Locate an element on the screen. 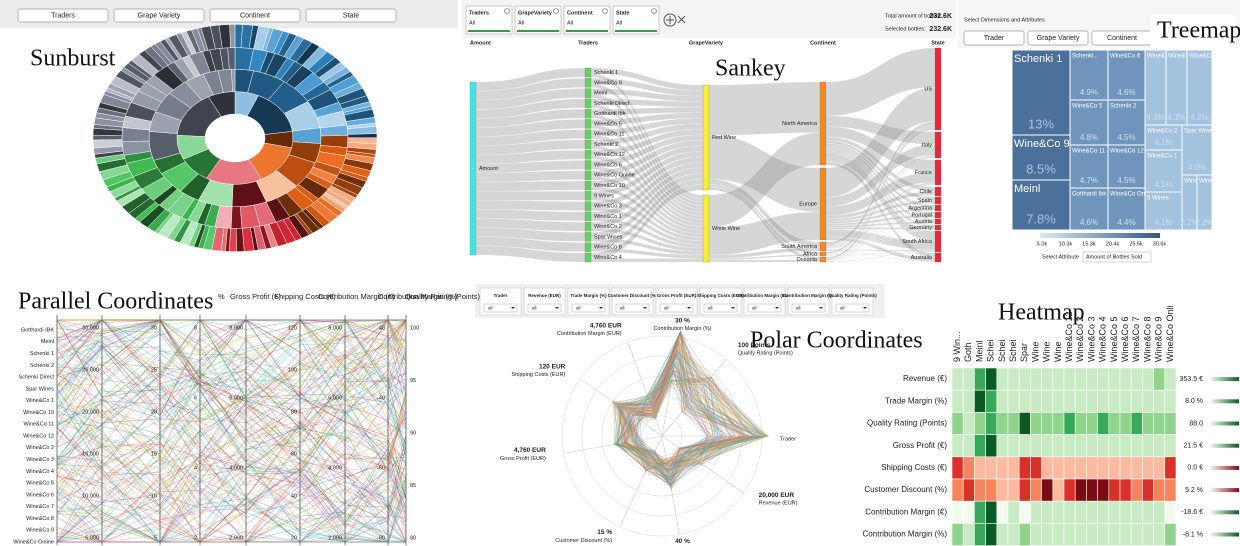 Image resolution: width=1240 pixels, height=546 pixels. treemap-button is located at coordinates (994, 38).